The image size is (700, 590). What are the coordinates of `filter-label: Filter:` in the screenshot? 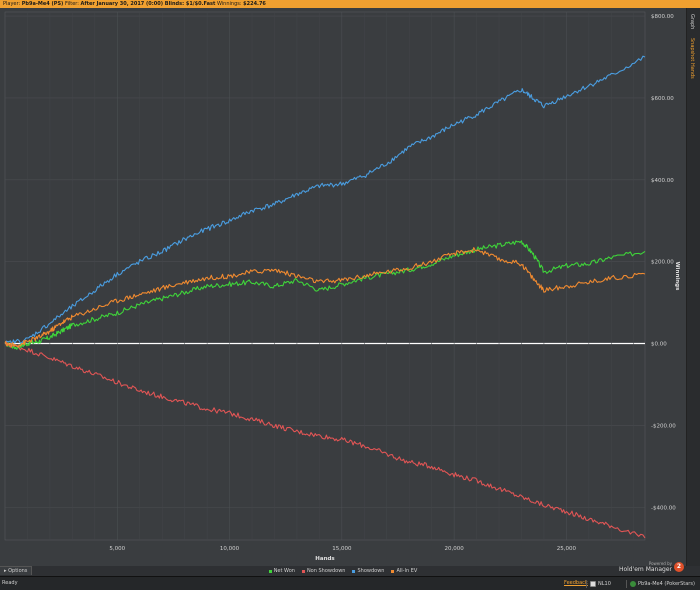 It's located at (71, 4).